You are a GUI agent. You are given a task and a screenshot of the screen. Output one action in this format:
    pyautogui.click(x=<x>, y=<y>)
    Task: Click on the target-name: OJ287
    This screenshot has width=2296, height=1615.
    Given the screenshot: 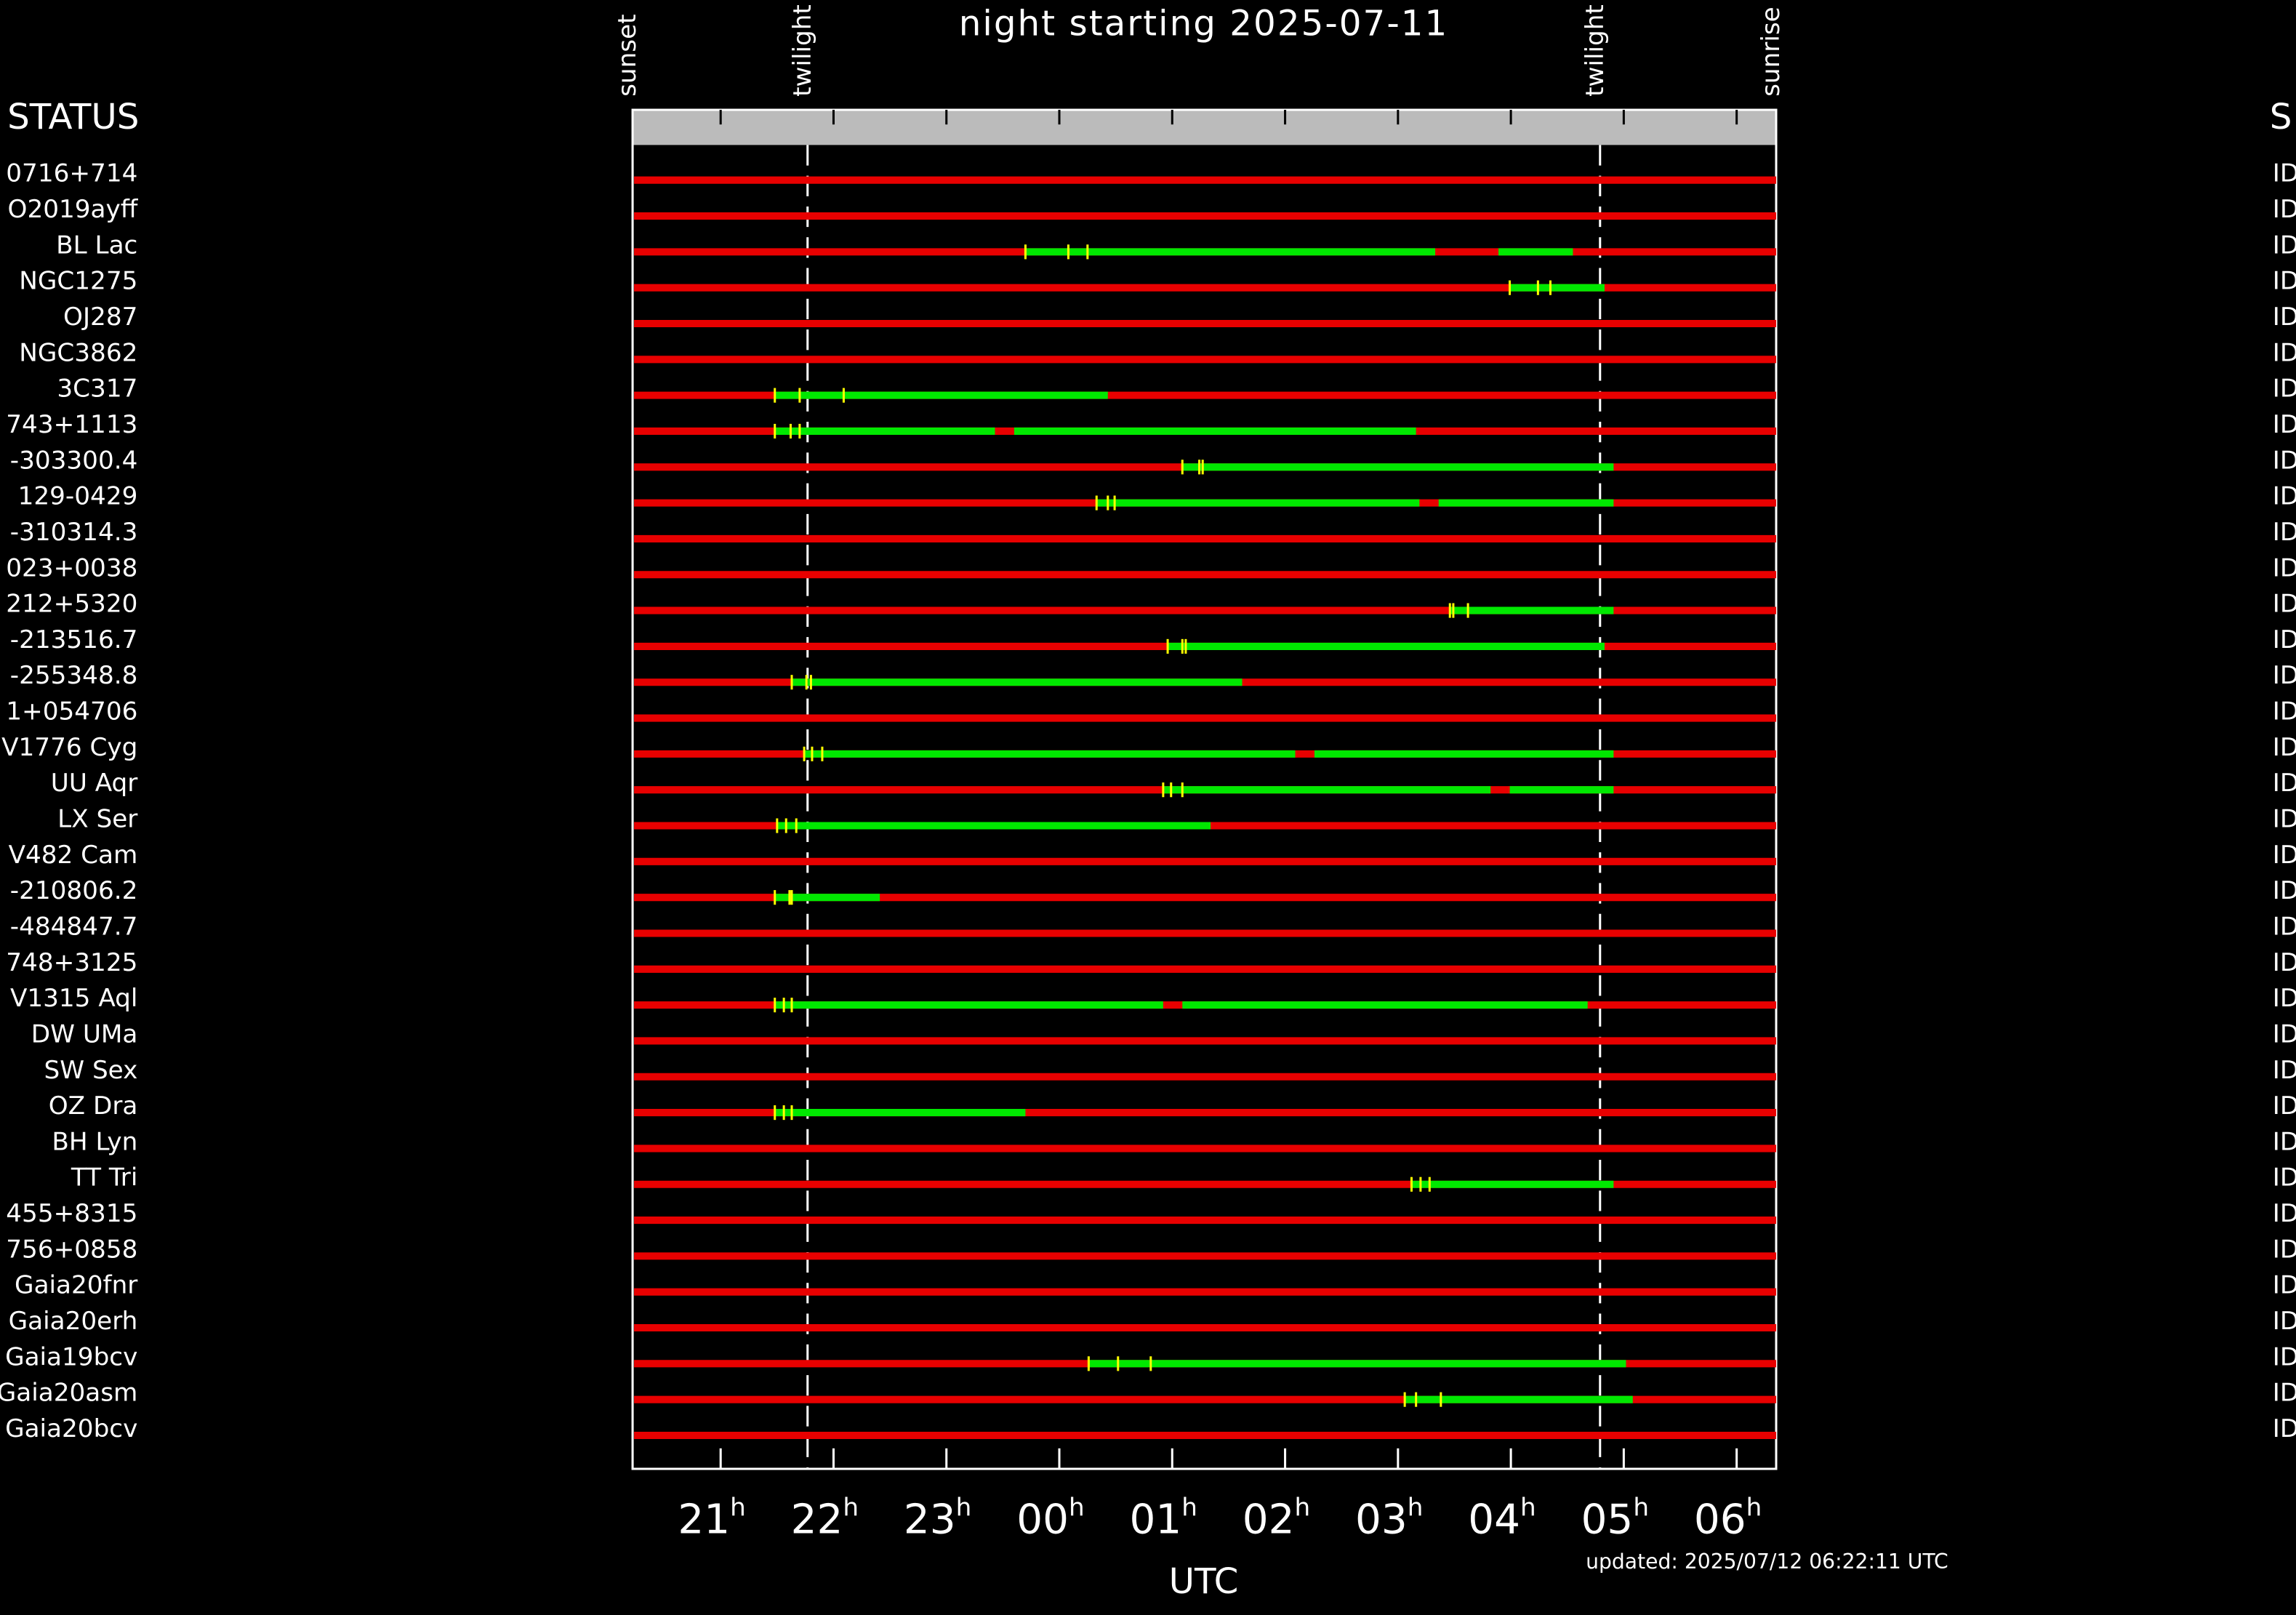 What is the action you would take?
    pyautogui.click(x=100, y=317)
    